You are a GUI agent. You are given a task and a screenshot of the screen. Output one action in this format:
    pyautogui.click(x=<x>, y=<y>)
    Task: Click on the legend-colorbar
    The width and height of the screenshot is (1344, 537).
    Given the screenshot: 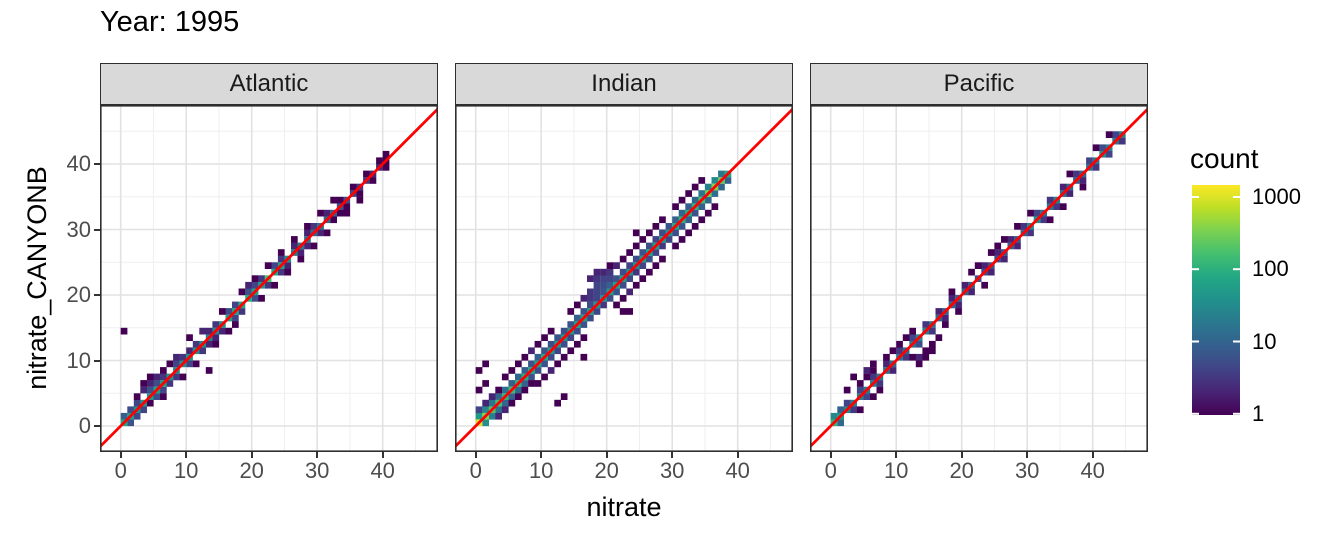 What is the action you would take?
    pyautogui.click(x=1216, y=300)
    